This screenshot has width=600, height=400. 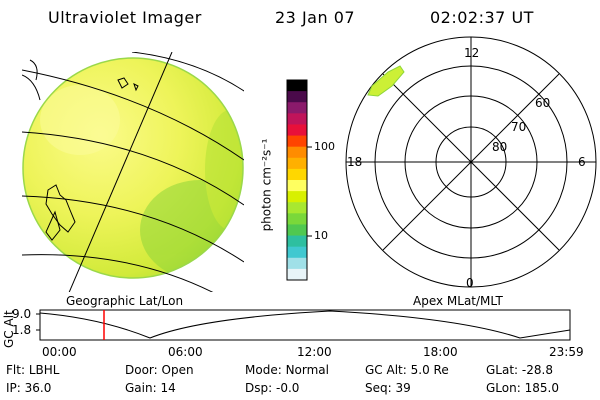 I want to click on altitude-plot, so click(x=303, y=325).